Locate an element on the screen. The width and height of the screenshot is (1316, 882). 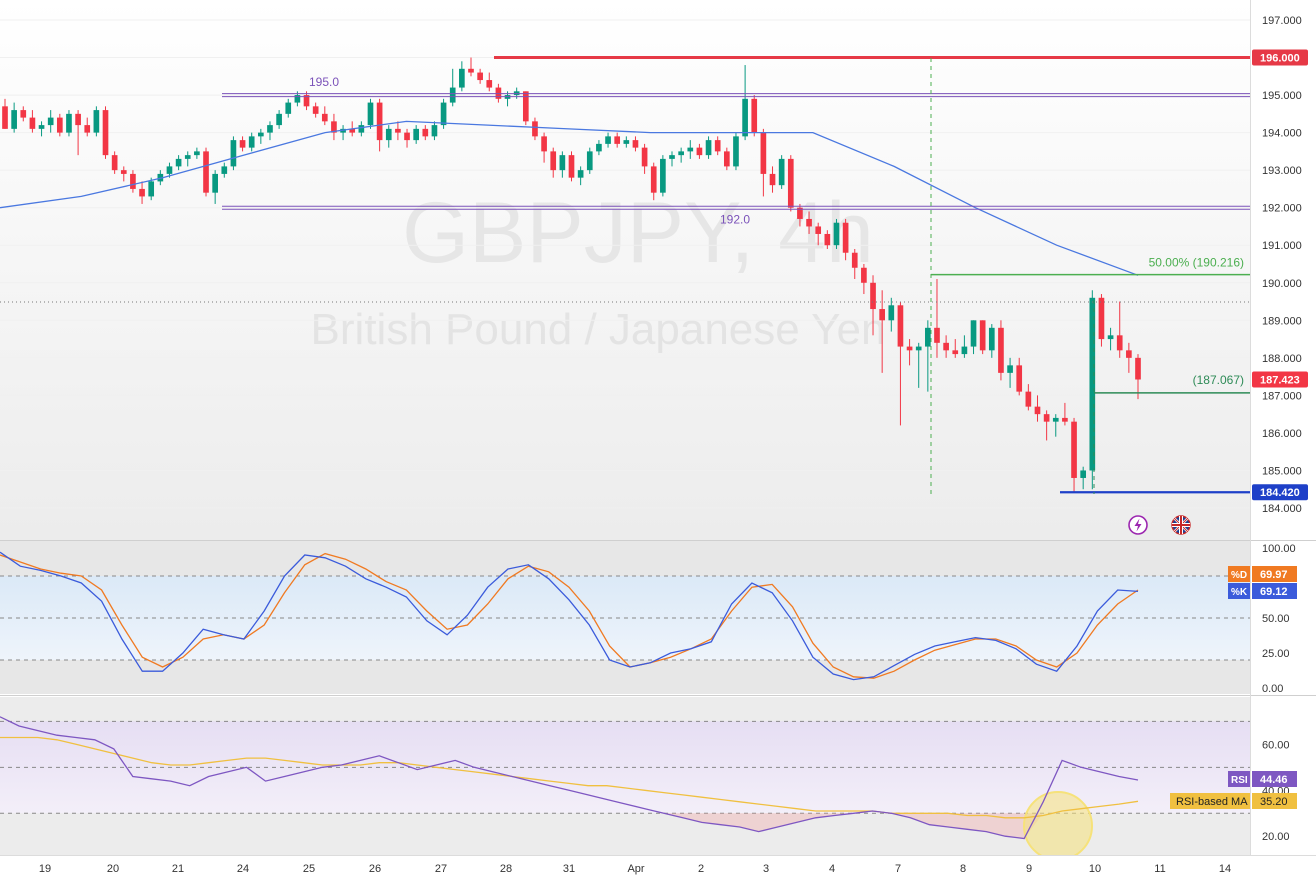
current-price-tag is located at coordinates (1280, 379).